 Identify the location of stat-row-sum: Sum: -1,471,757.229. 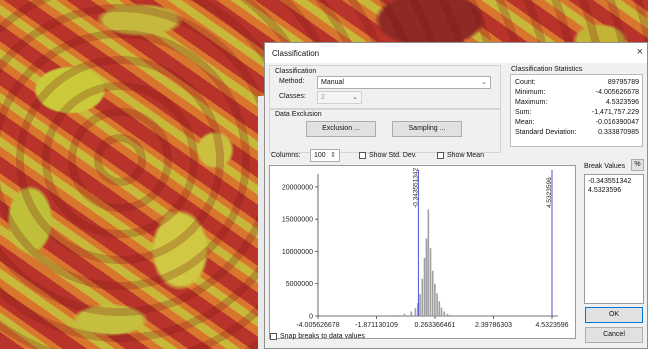
(577, 113).